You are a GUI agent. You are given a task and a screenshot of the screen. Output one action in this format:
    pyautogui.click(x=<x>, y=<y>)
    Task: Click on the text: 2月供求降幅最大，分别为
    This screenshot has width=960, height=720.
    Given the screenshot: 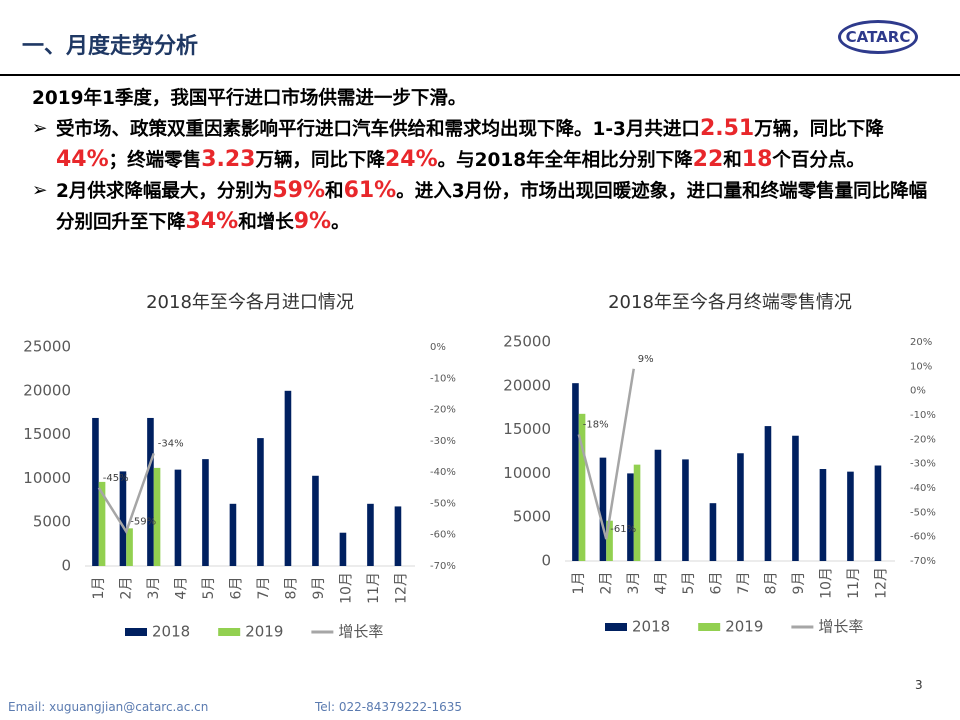 What is the action you would take?
    pyautogui.click(x=164, y=191)
    